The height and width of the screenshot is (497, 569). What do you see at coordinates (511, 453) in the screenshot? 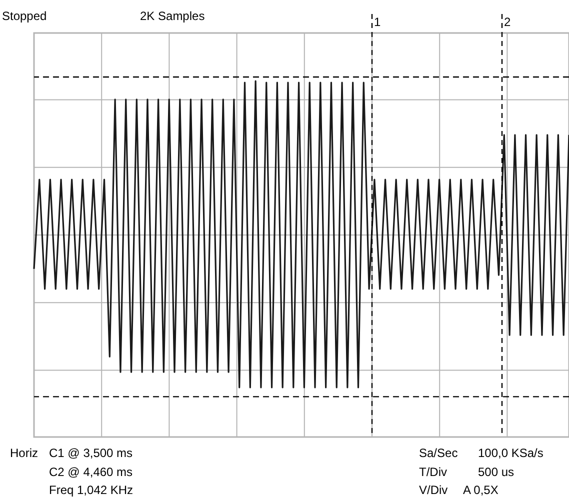
I see `text: 100,0 KSa/s` at bounding box center [511, 453].